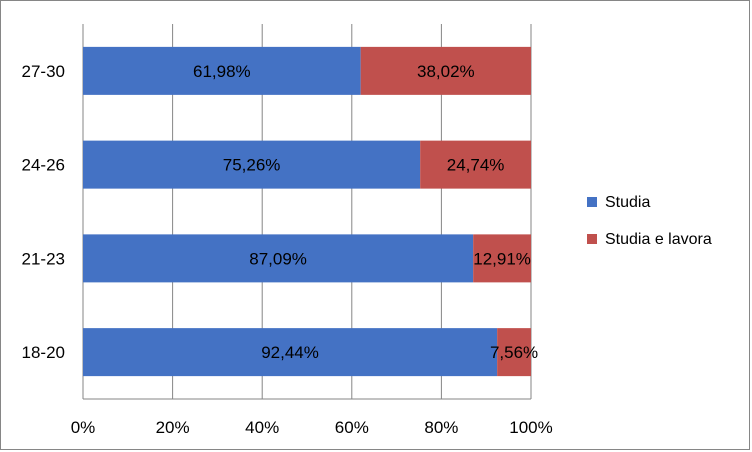 This screenshot has height=452, width=752. I want to click on data-label: 7,56%, so click(514, 352).